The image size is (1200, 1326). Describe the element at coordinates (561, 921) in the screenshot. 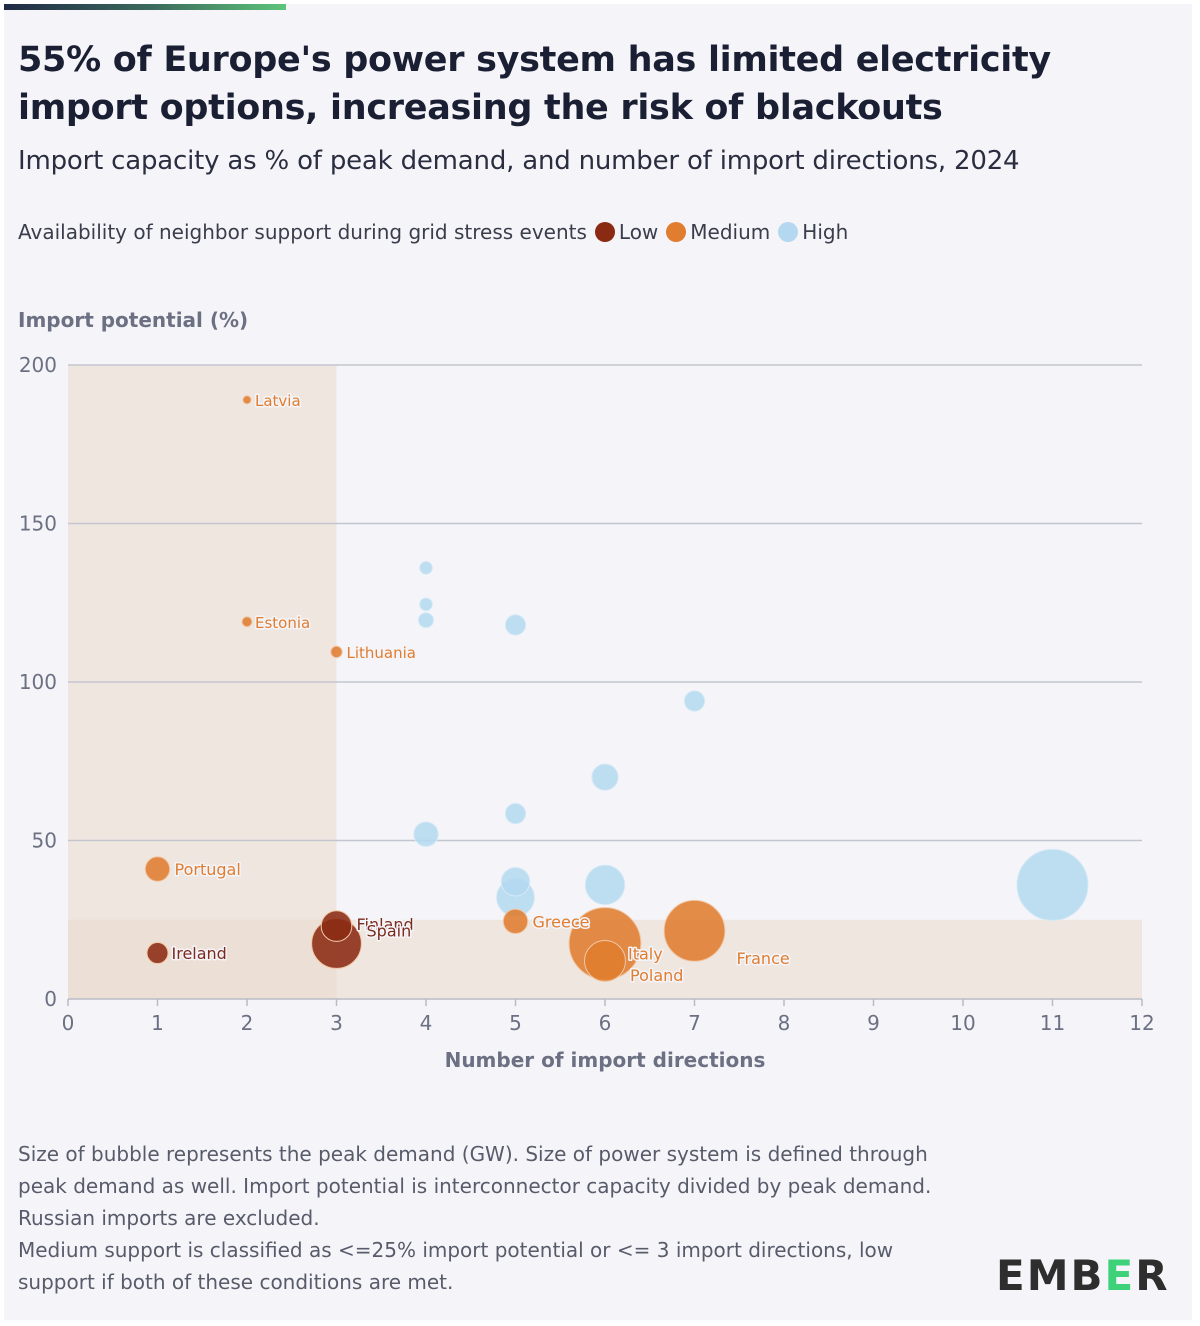

I see `bubble-label-greece: Greece` at that location.